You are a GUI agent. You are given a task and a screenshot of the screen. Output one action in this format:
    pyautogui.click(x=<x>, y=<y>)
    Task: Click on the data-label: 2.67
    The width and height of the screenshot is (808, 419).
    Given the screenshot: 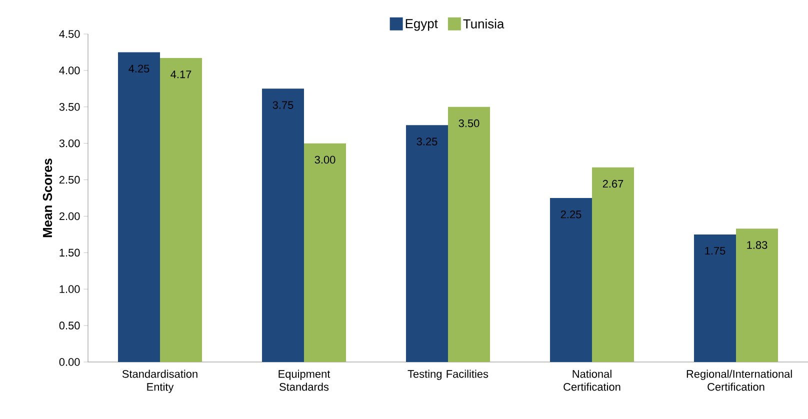 What is the action you would take?
    pyautogui.click(x=613, y=184)
    